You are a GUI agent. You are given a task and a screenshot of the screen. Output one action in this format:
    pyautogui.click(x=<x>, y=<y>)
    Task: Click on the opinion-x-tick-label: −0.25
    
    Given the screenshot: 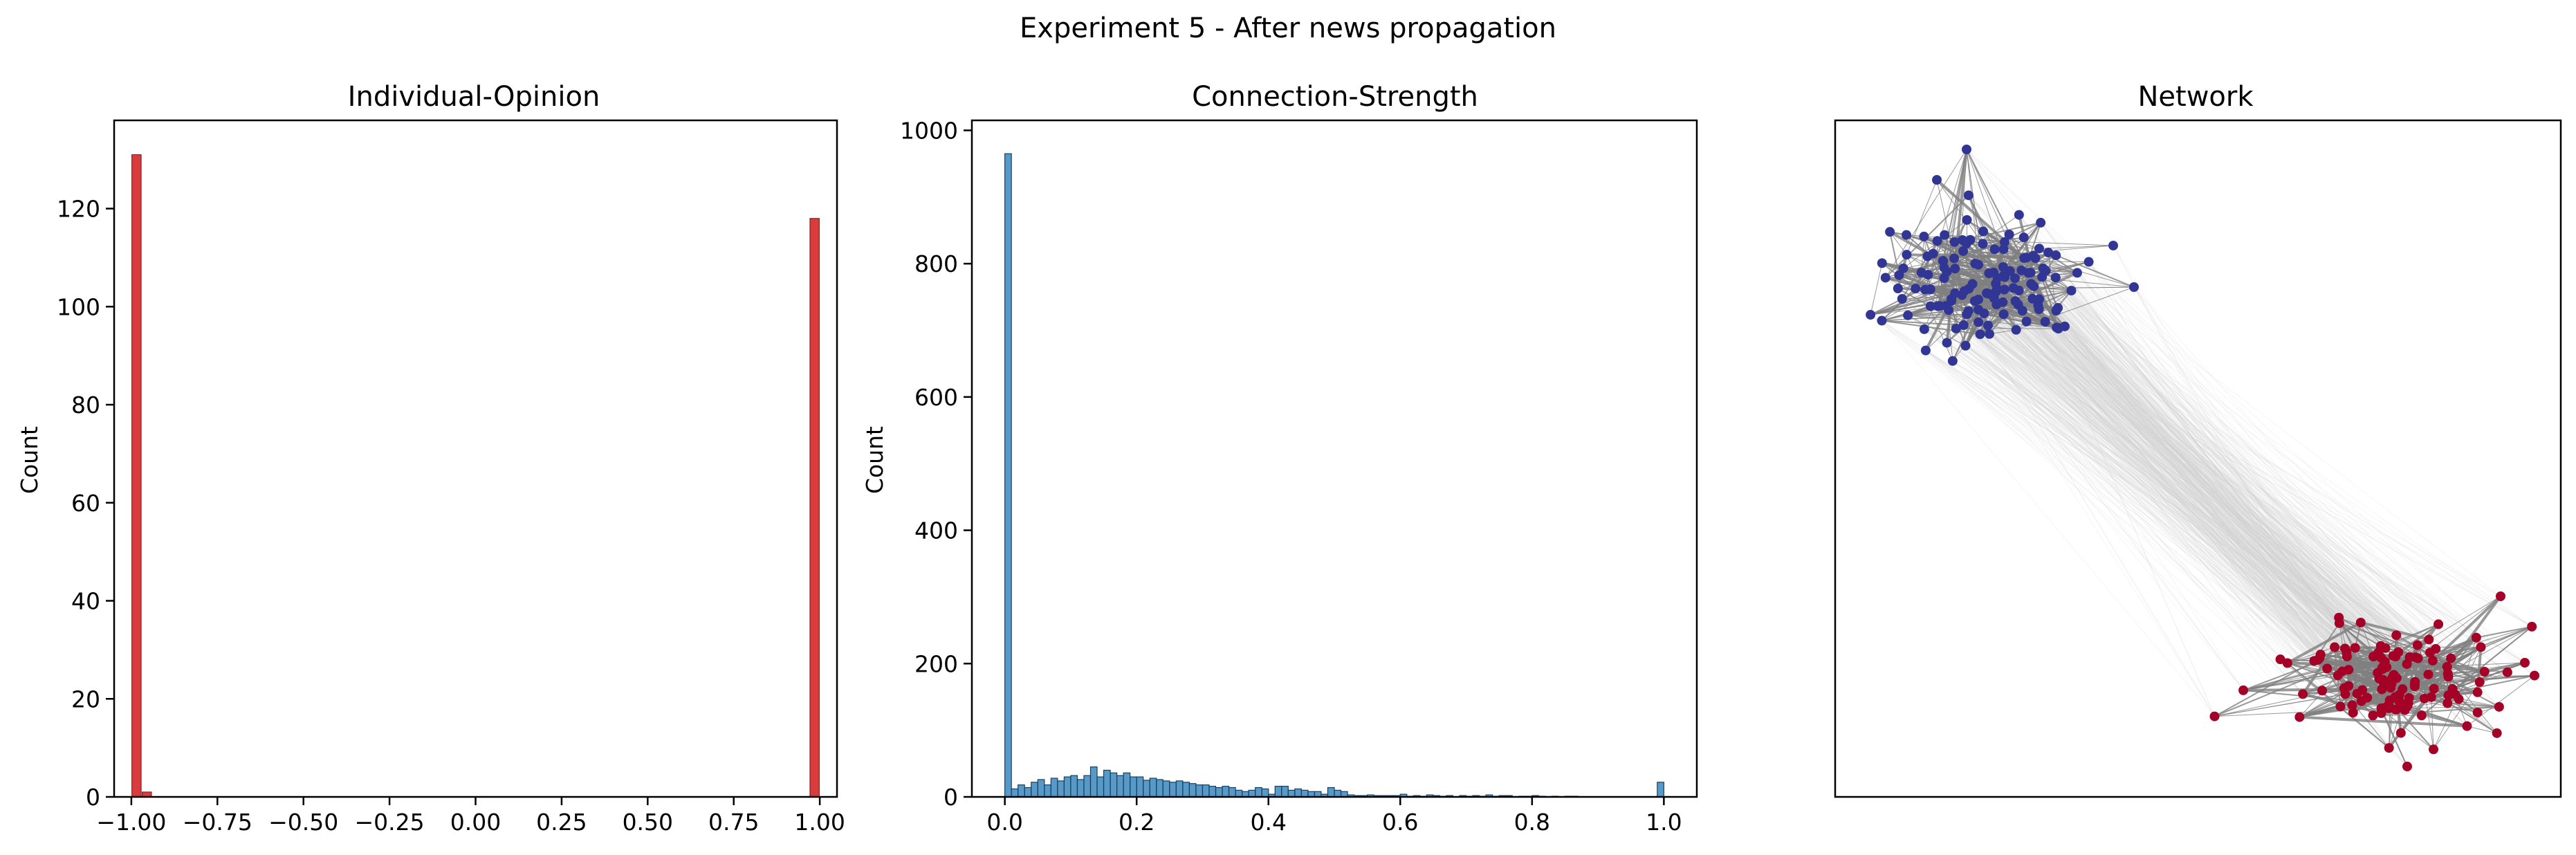 What is the action you would take?
    pyautogui.click(x=390, y=822)
    